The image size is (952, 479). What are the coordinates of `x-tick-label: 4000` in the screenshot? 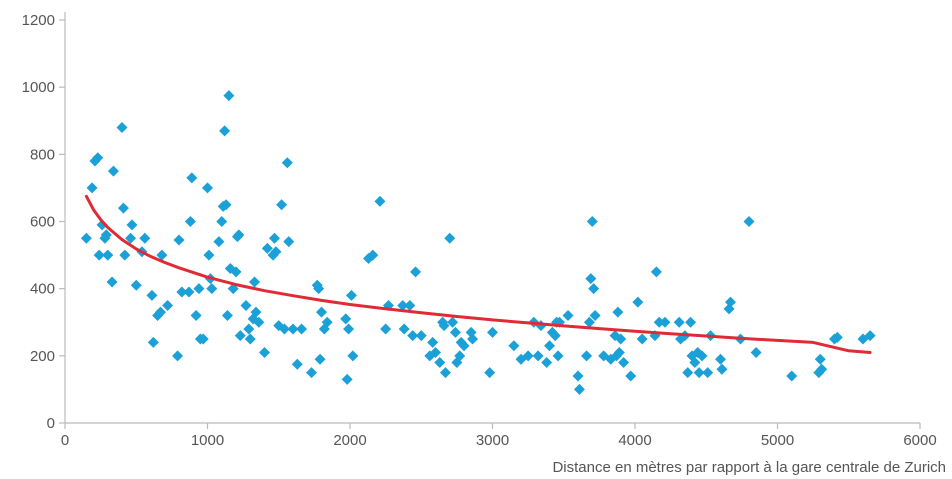 It's located at (634, 440).